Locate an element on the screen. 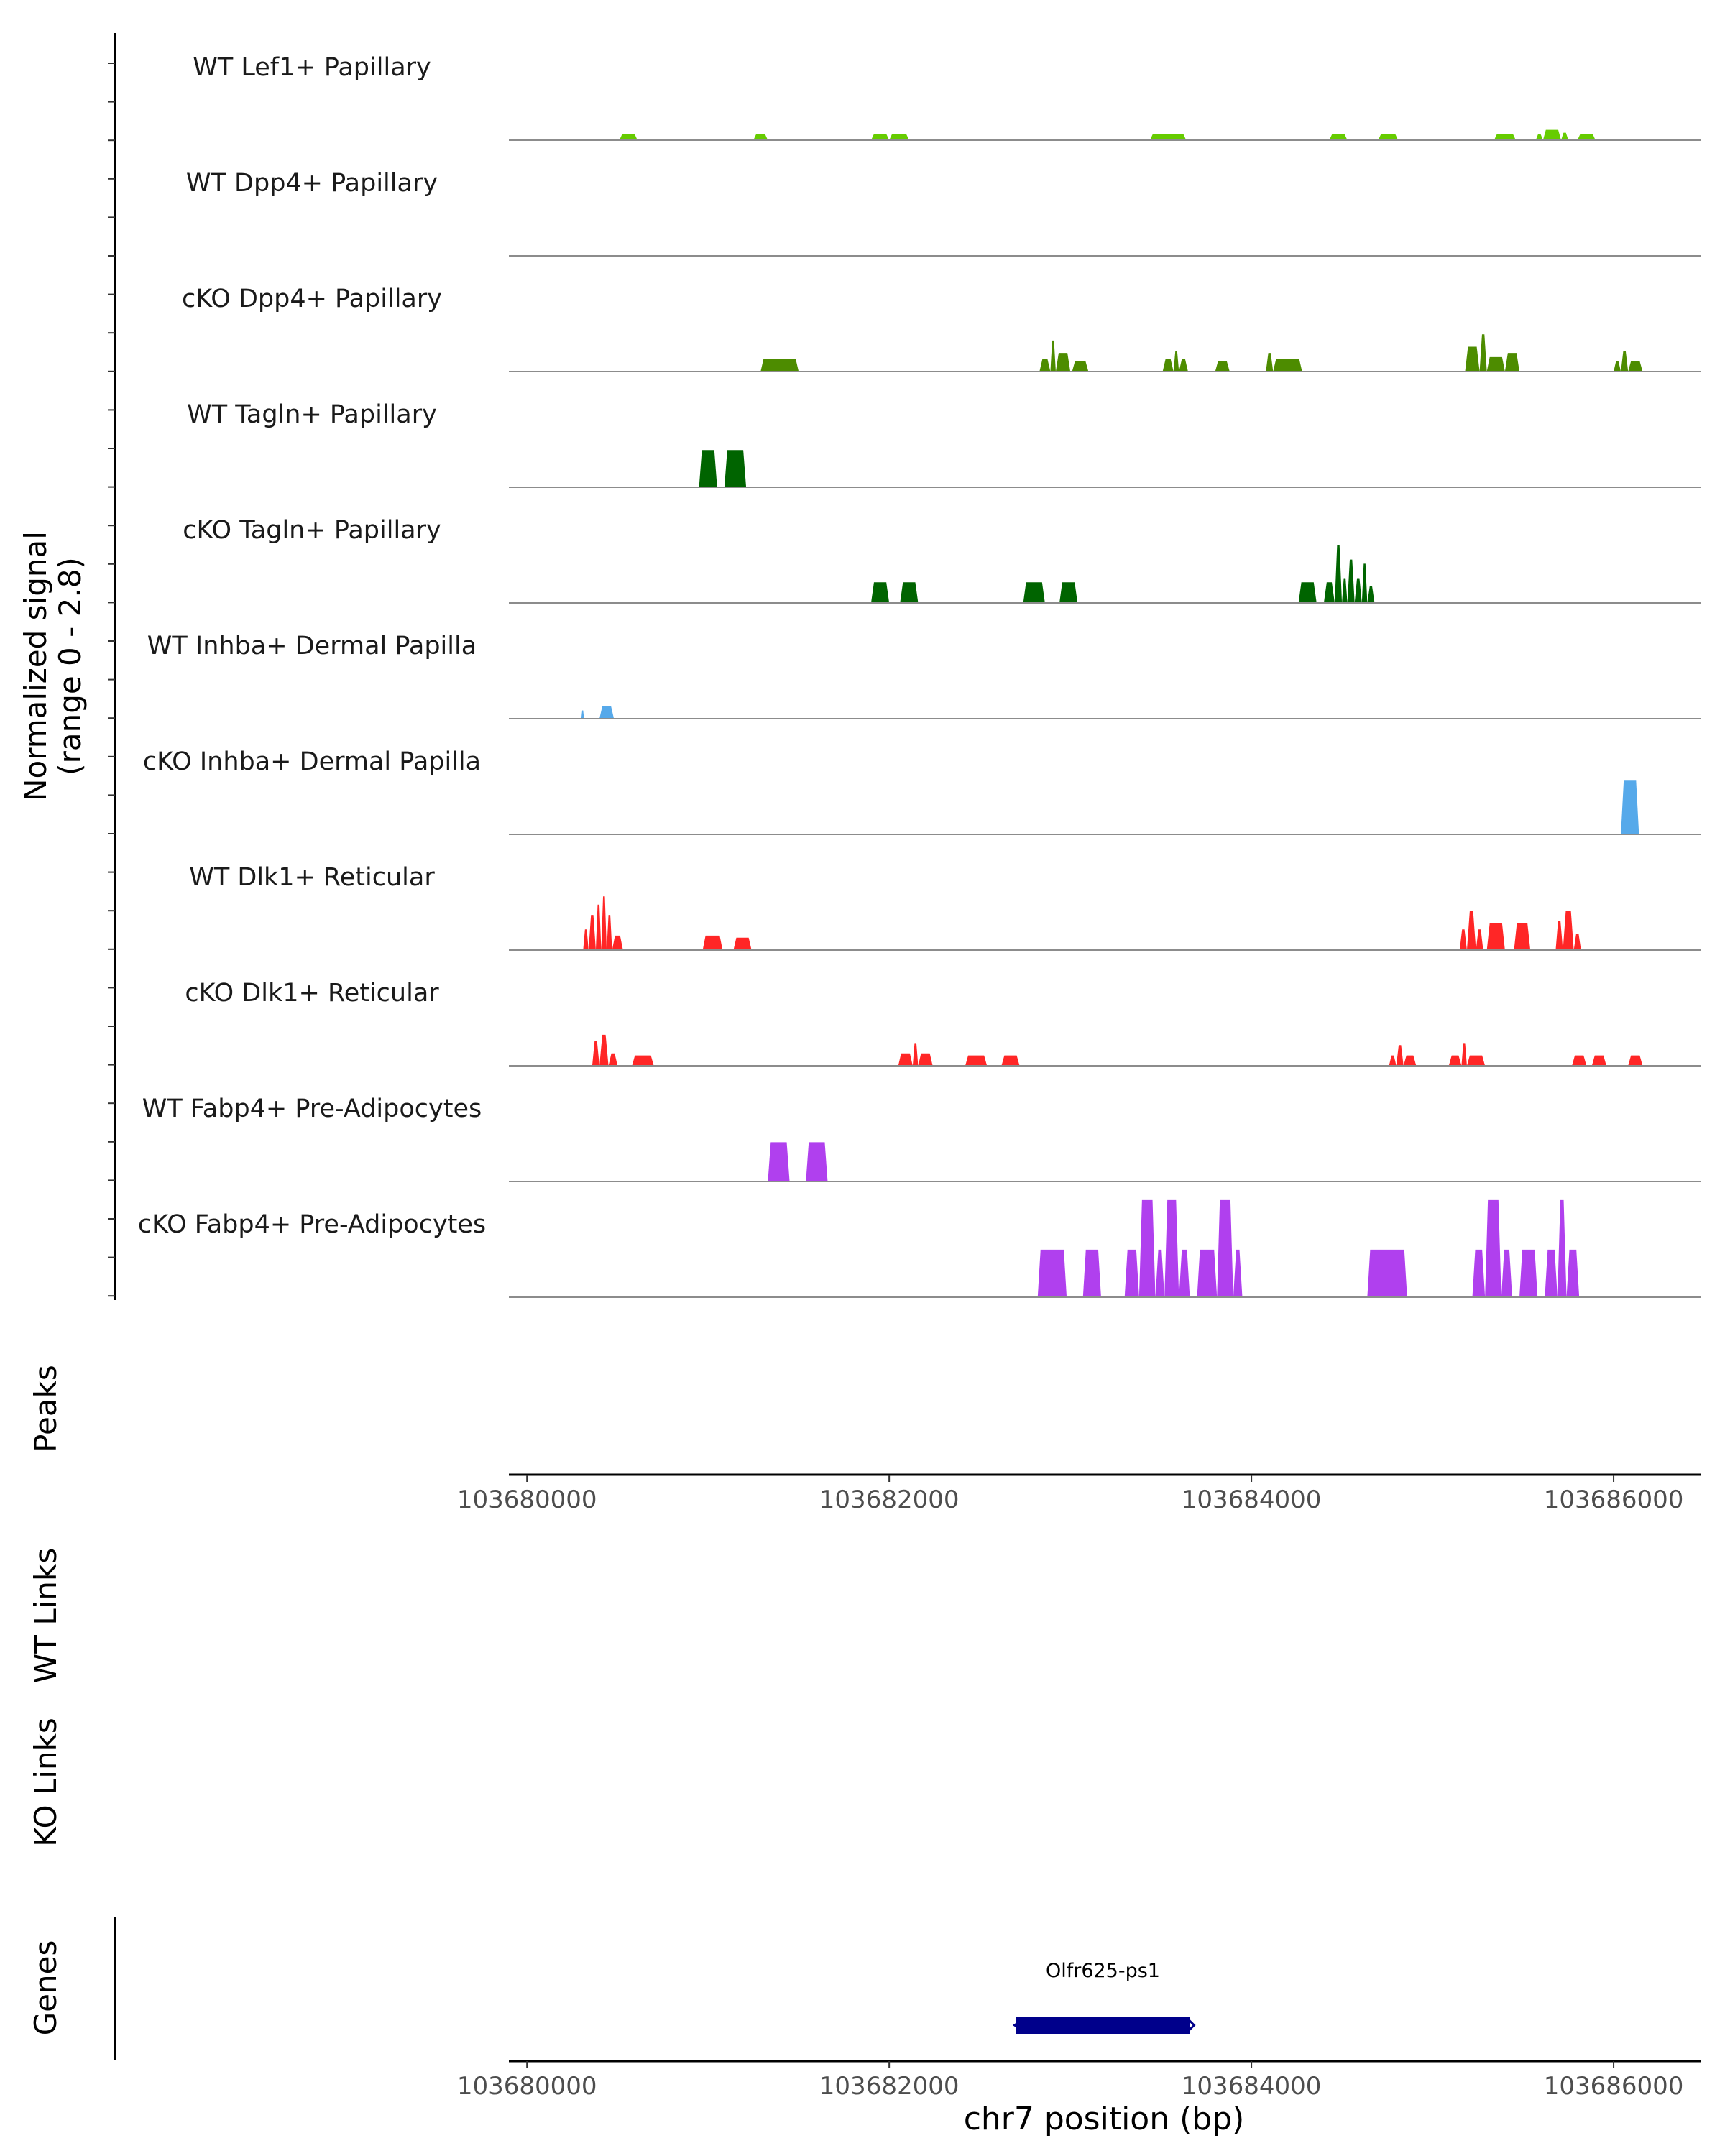 Image resolution: width=1725 pixels, height=2156 pixels. track-label: WT Dlk1+ Reticular is located at coordinates (312, 877).